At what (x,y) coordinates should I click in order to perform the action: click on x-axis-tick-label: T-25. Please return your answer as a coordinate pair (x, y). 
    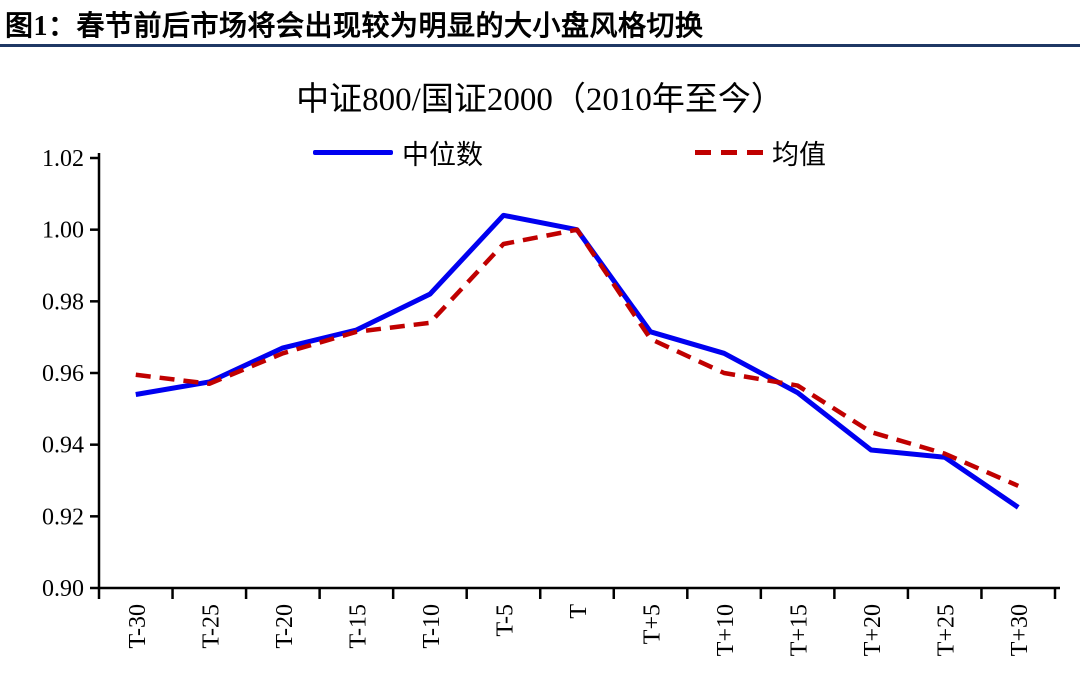
    Looking at the image, I should click on (211, 626).